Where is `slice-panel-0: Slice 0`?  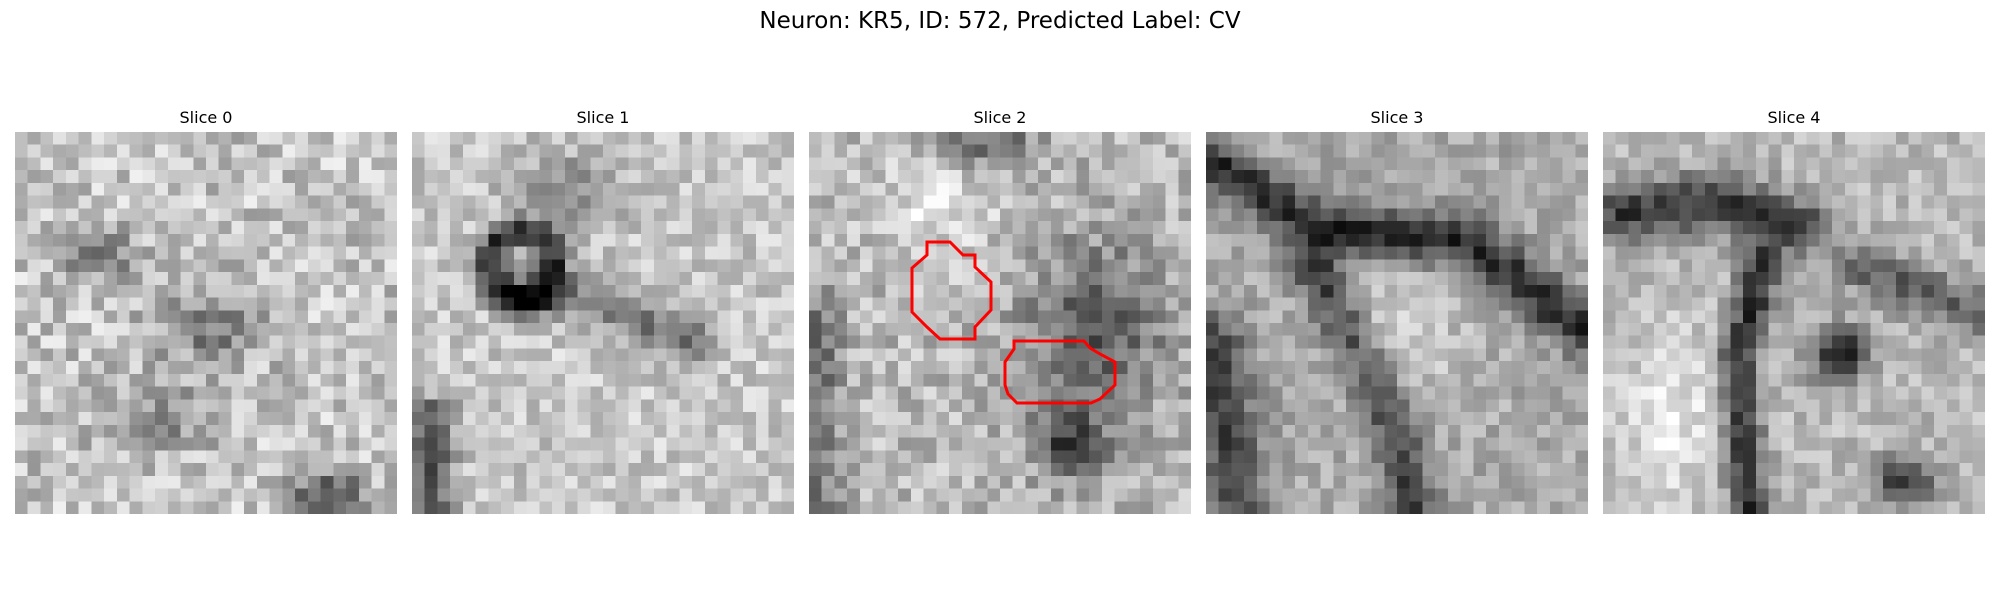
slice-panel-0: Slice 0 is located at coordinates (206, 311).